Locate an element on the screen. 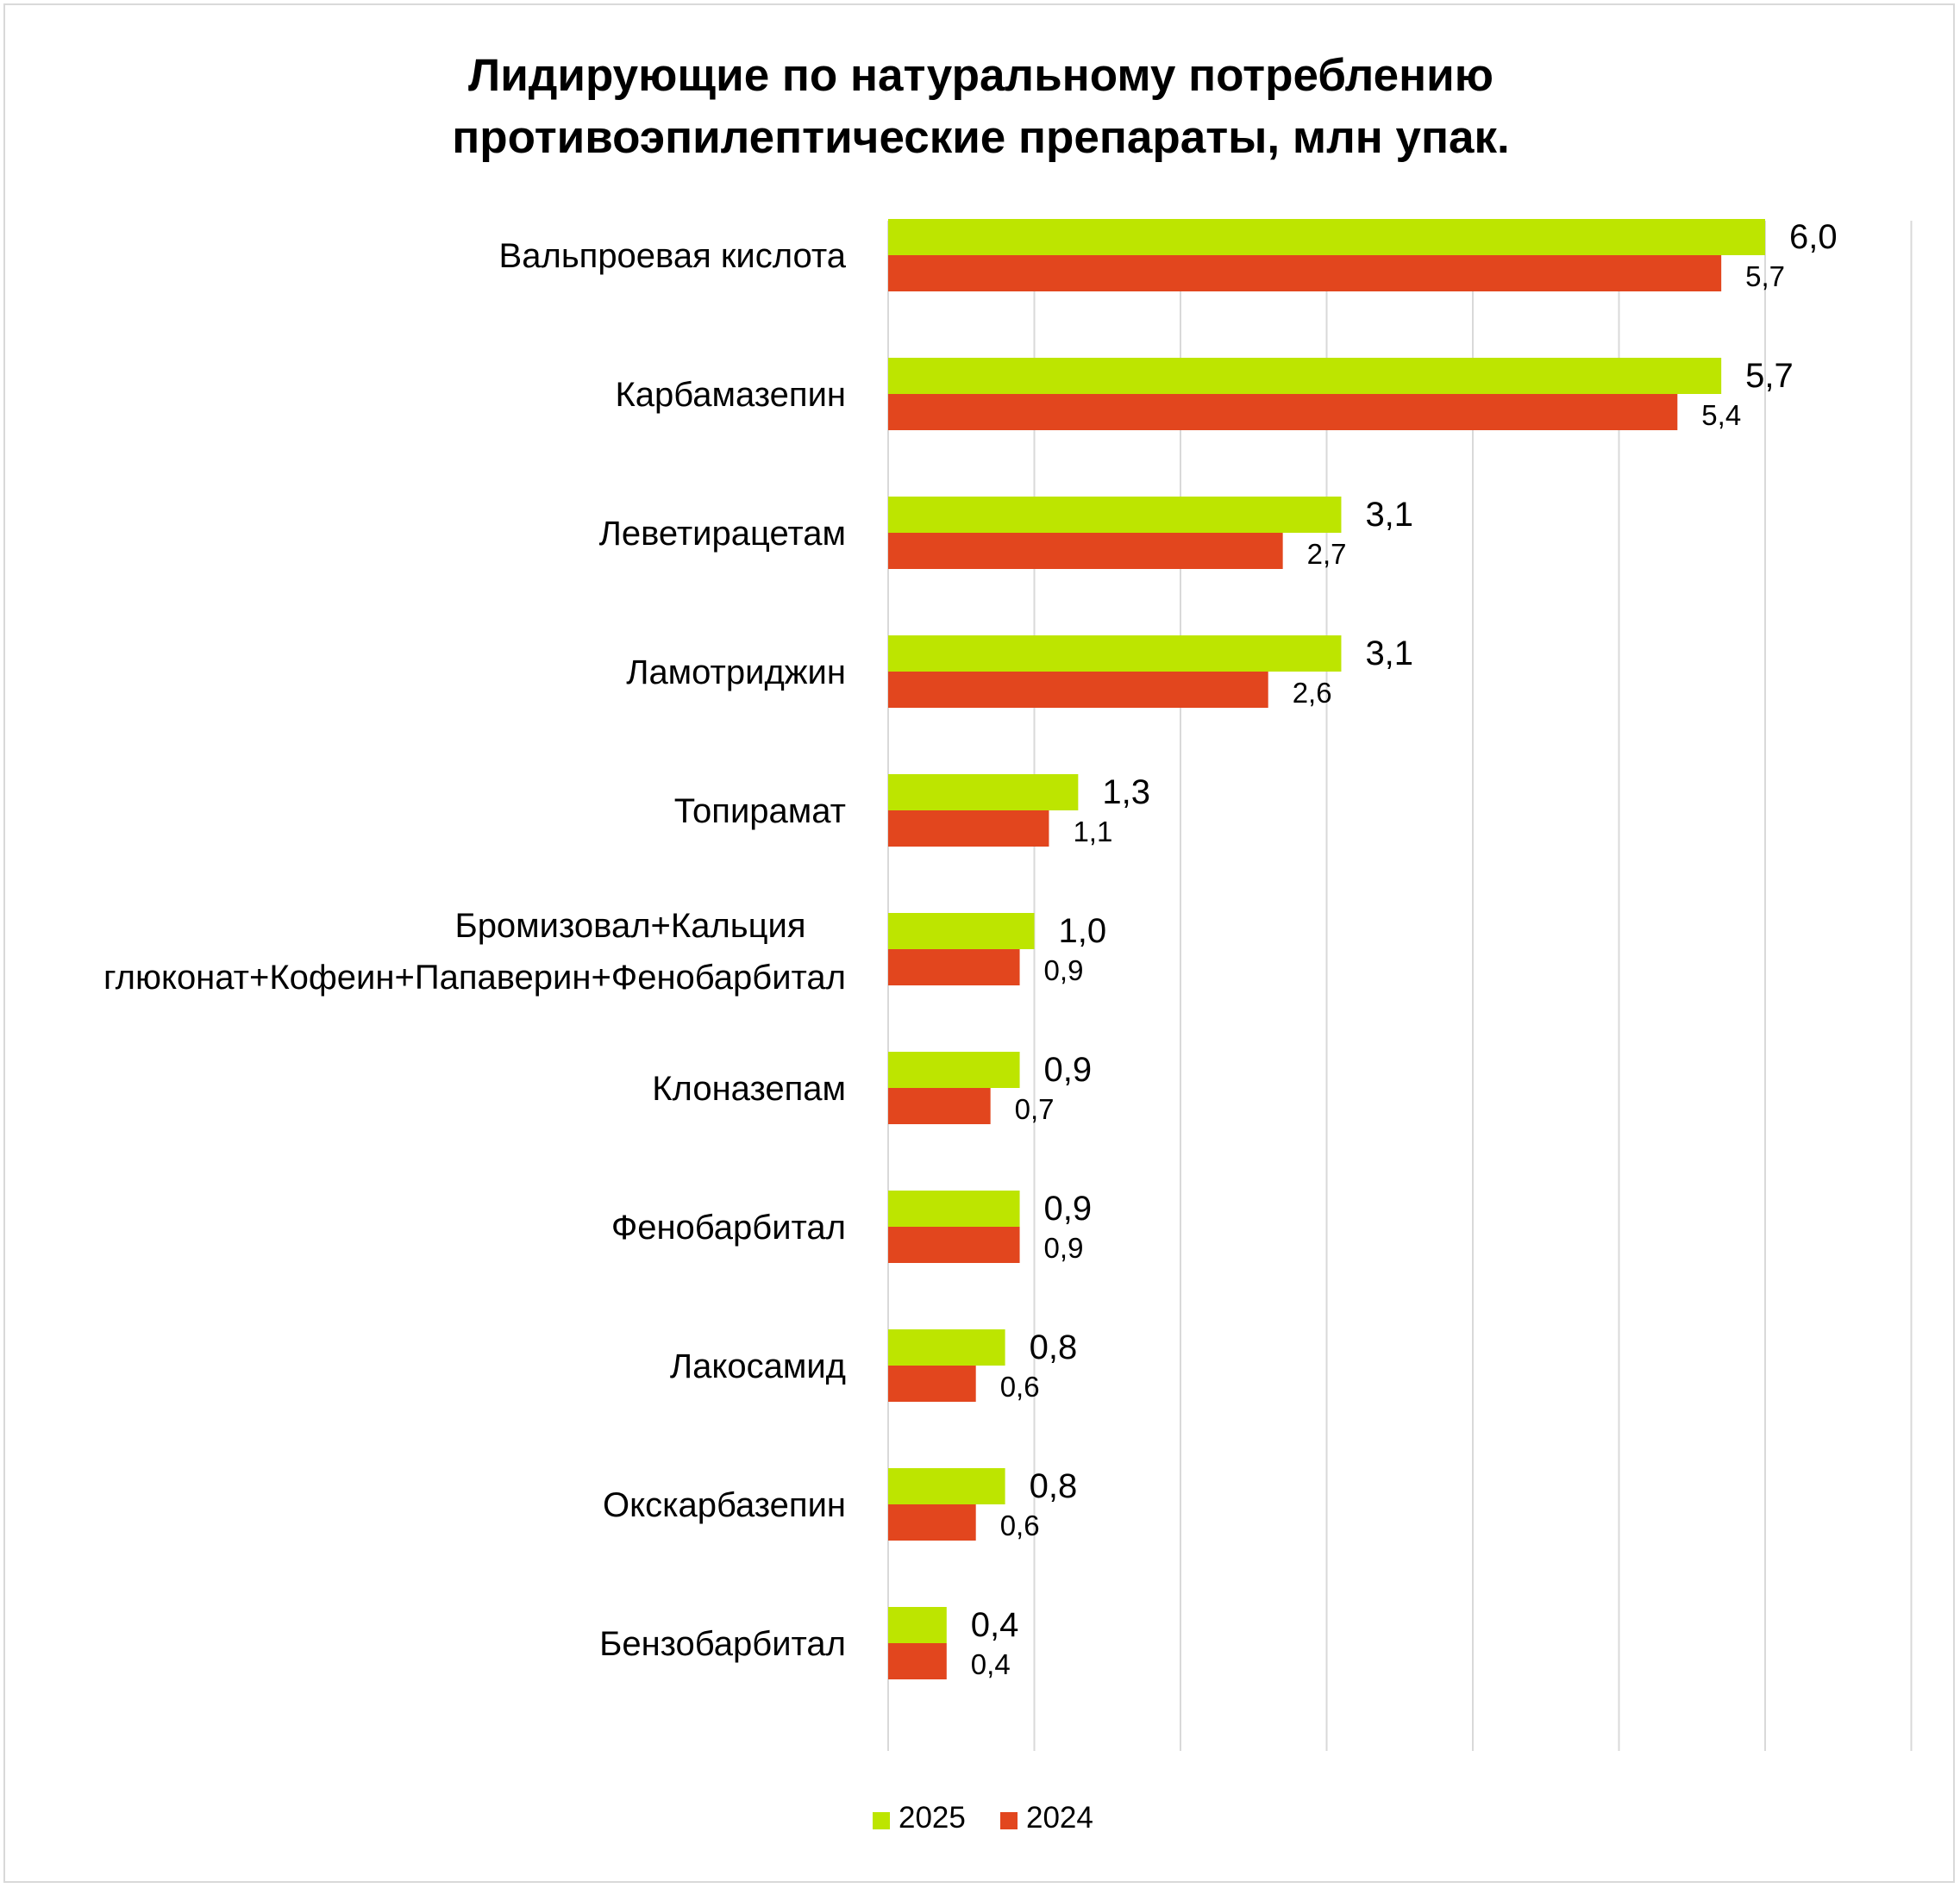 This screenshot has width=1960, height=1888. legend-label-2025: 2025 is located at coordinates (932, 1818).